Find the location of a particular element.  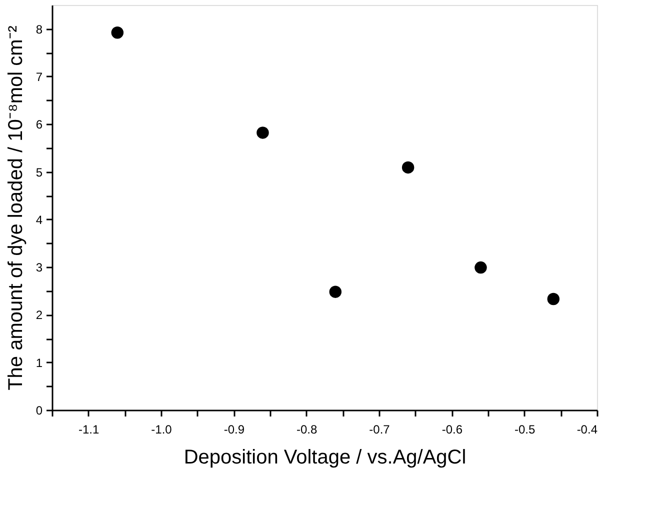

y-tick-label: 4 is located at coordinates (39, 219).